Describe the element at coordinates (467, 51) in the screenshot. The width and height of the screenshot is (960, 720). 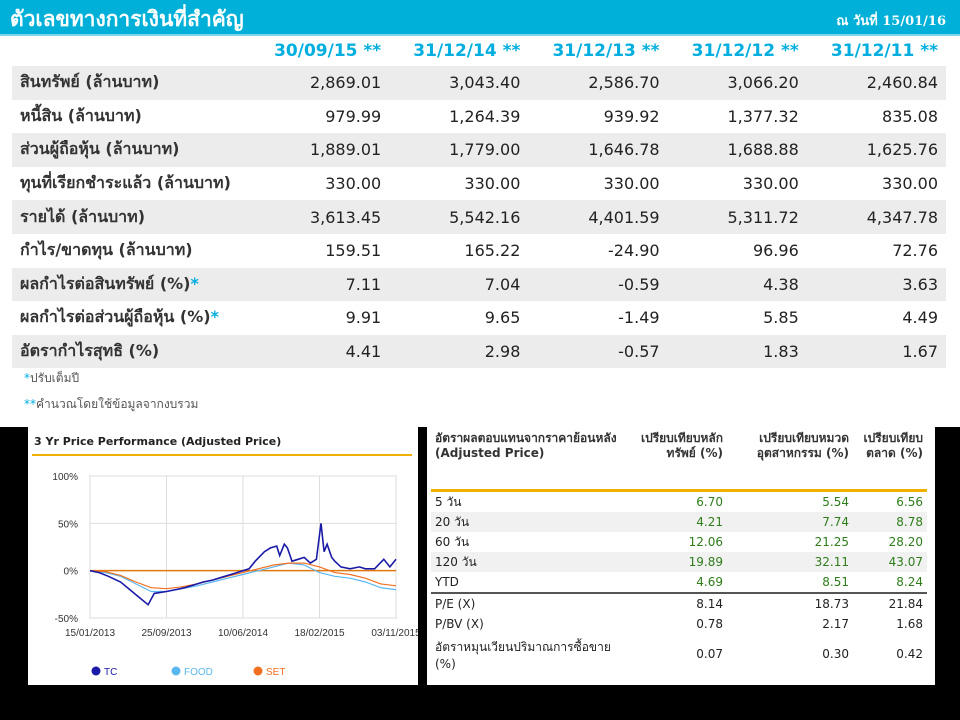
I see `column-header: 31/12/14 **` at that location.